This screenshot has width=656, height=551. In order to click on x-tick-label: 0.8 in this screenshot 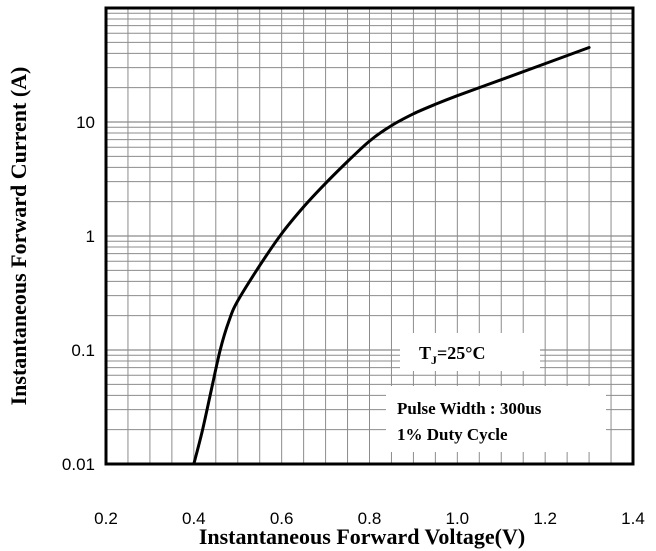, I will do `click(370, 518)`.